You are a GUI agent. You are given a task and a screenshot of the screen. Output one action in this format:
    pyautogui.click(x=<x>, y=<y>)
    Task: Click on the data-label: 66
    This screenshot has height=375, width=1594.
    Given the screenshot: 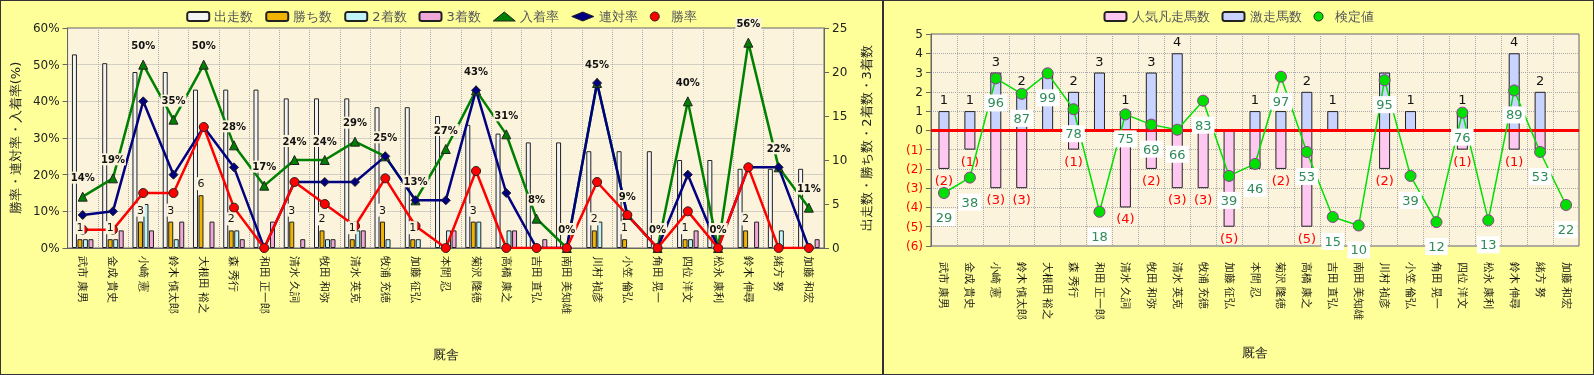 What is the action you would take?
    pyautogui.click(x=1177, y=154)
    